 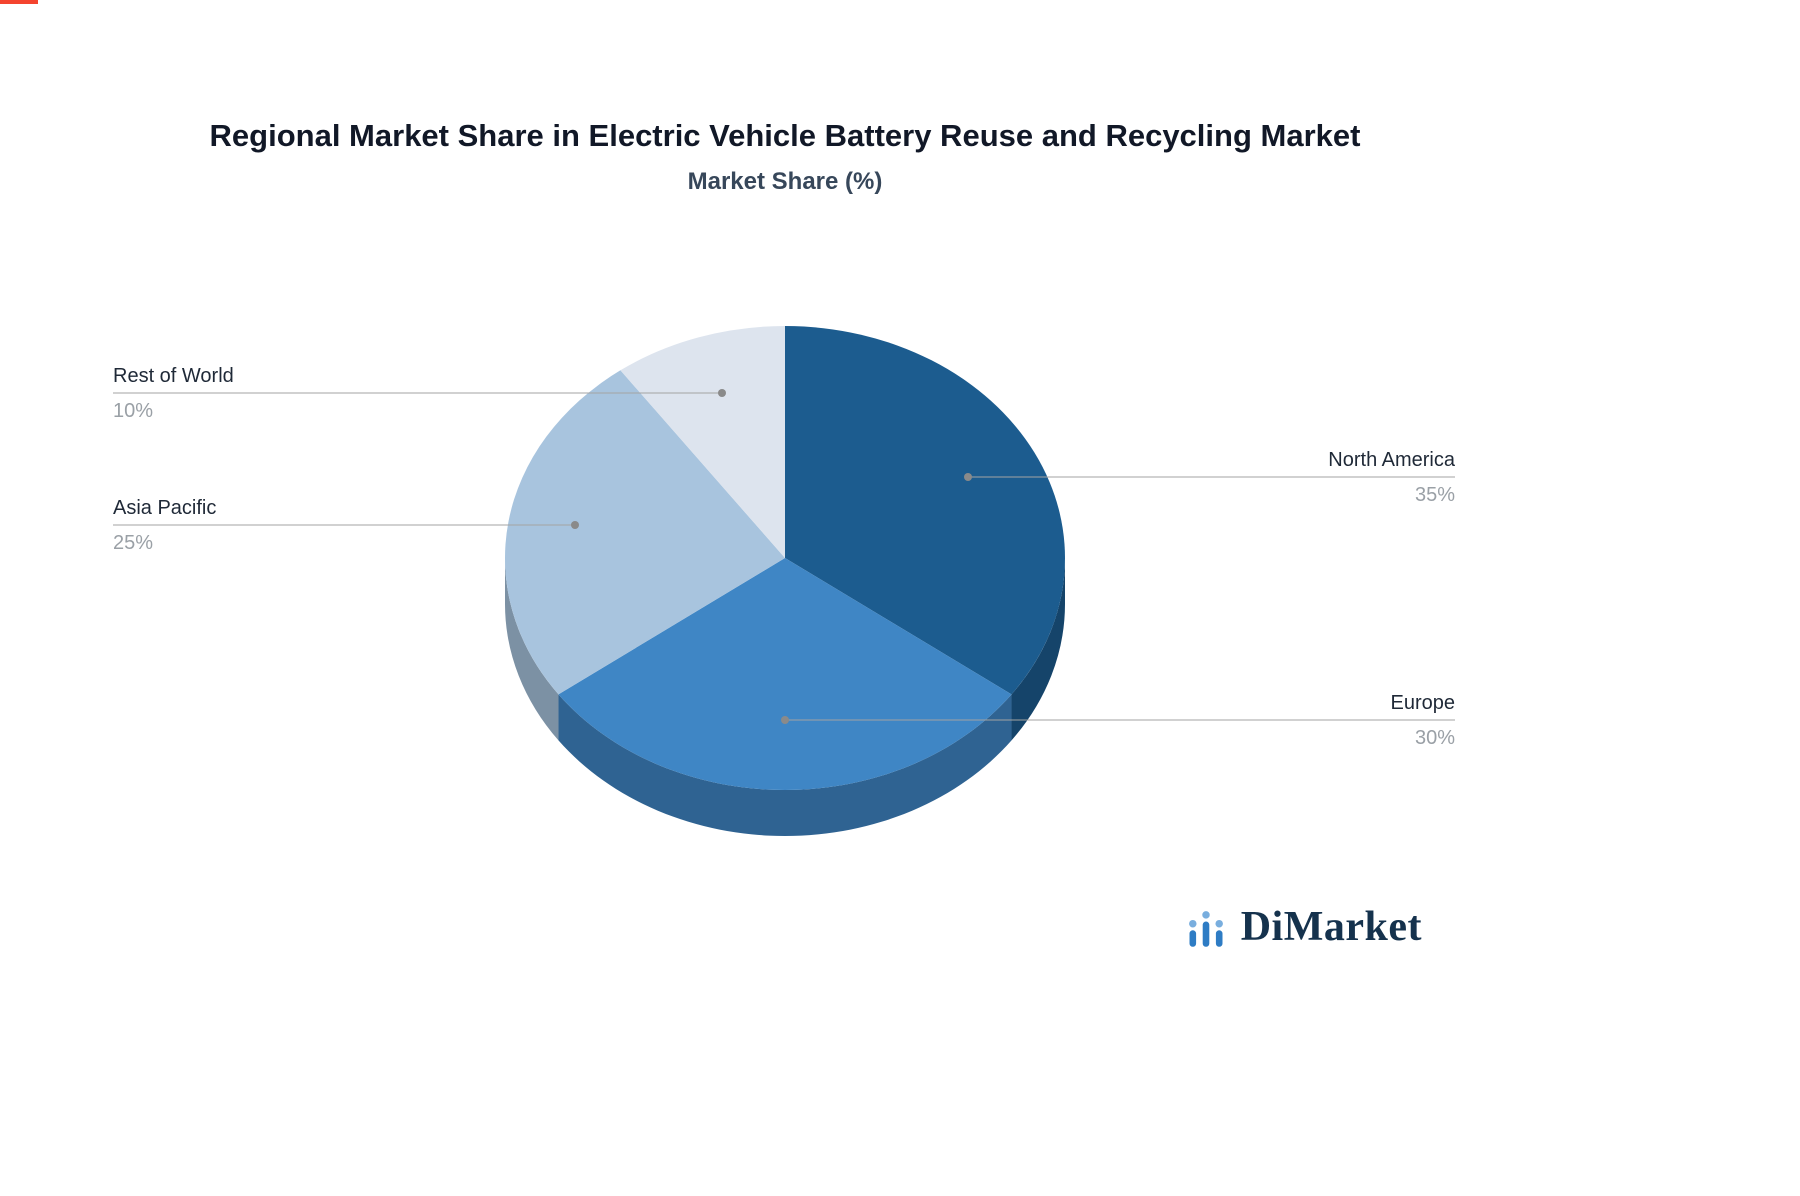 What do you see at coordinates (164, 525) in the screenshot?
I see `slice-label-asia-pacific: Asia Pacific 25%` at bounding box center [164, 525].